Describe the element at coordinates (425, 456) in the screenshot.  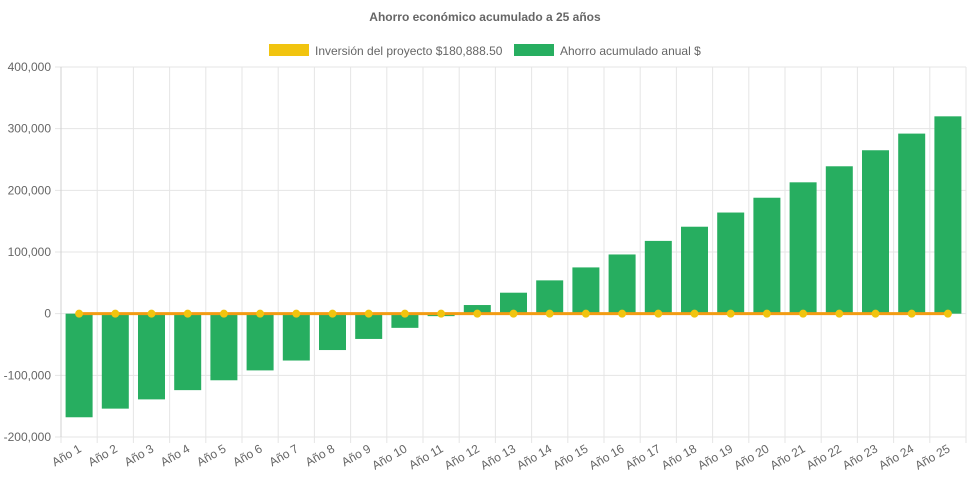
I see `x-tick-label: Año 11` at that location.